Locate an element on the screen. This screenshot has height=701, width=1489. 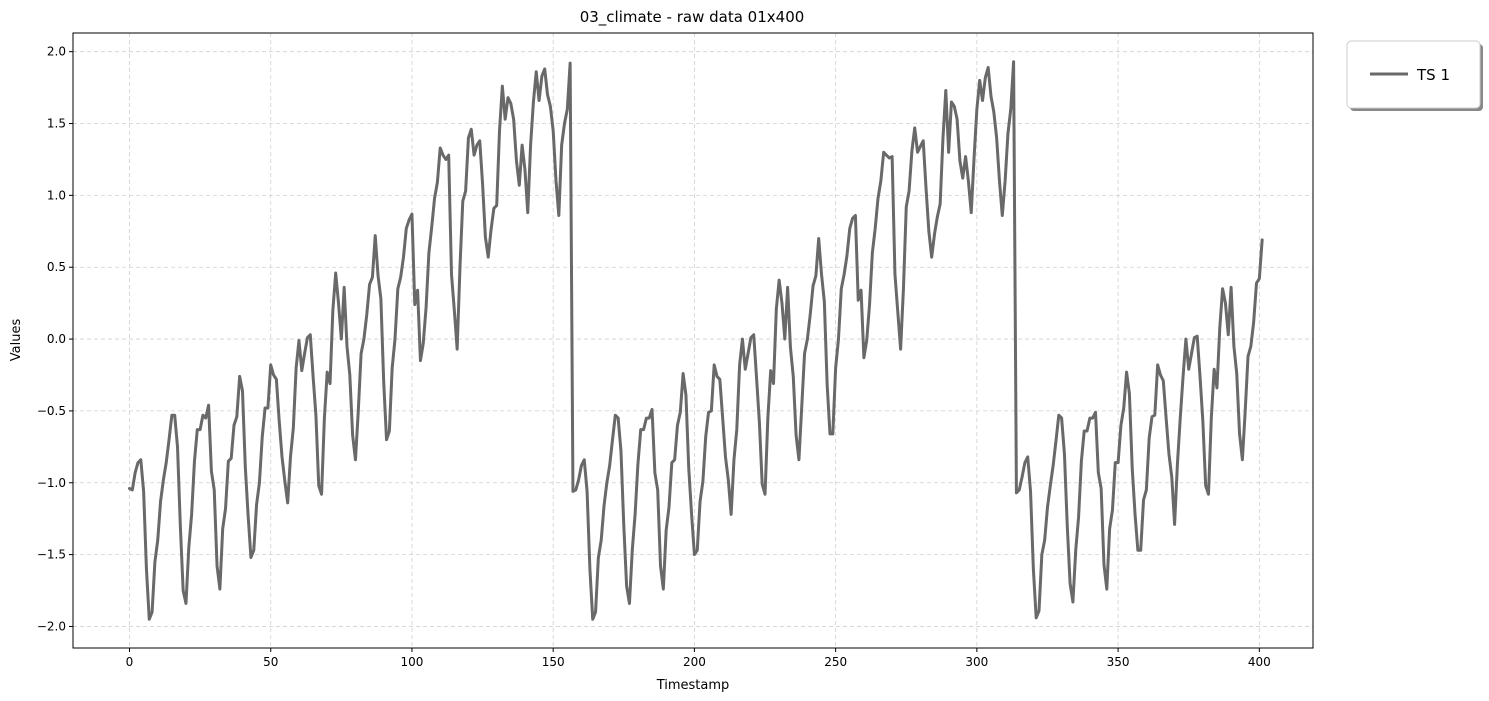
x-tick-label: 150 is located at coordinates (553, 662).